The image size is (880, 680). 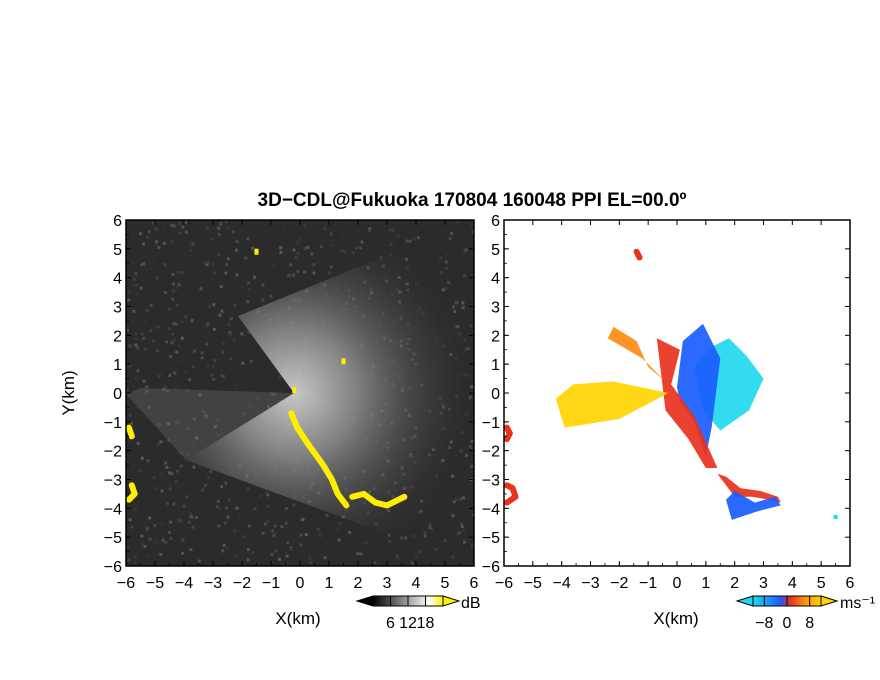 I want to click on echo-blob, so click(x=294, y=390).